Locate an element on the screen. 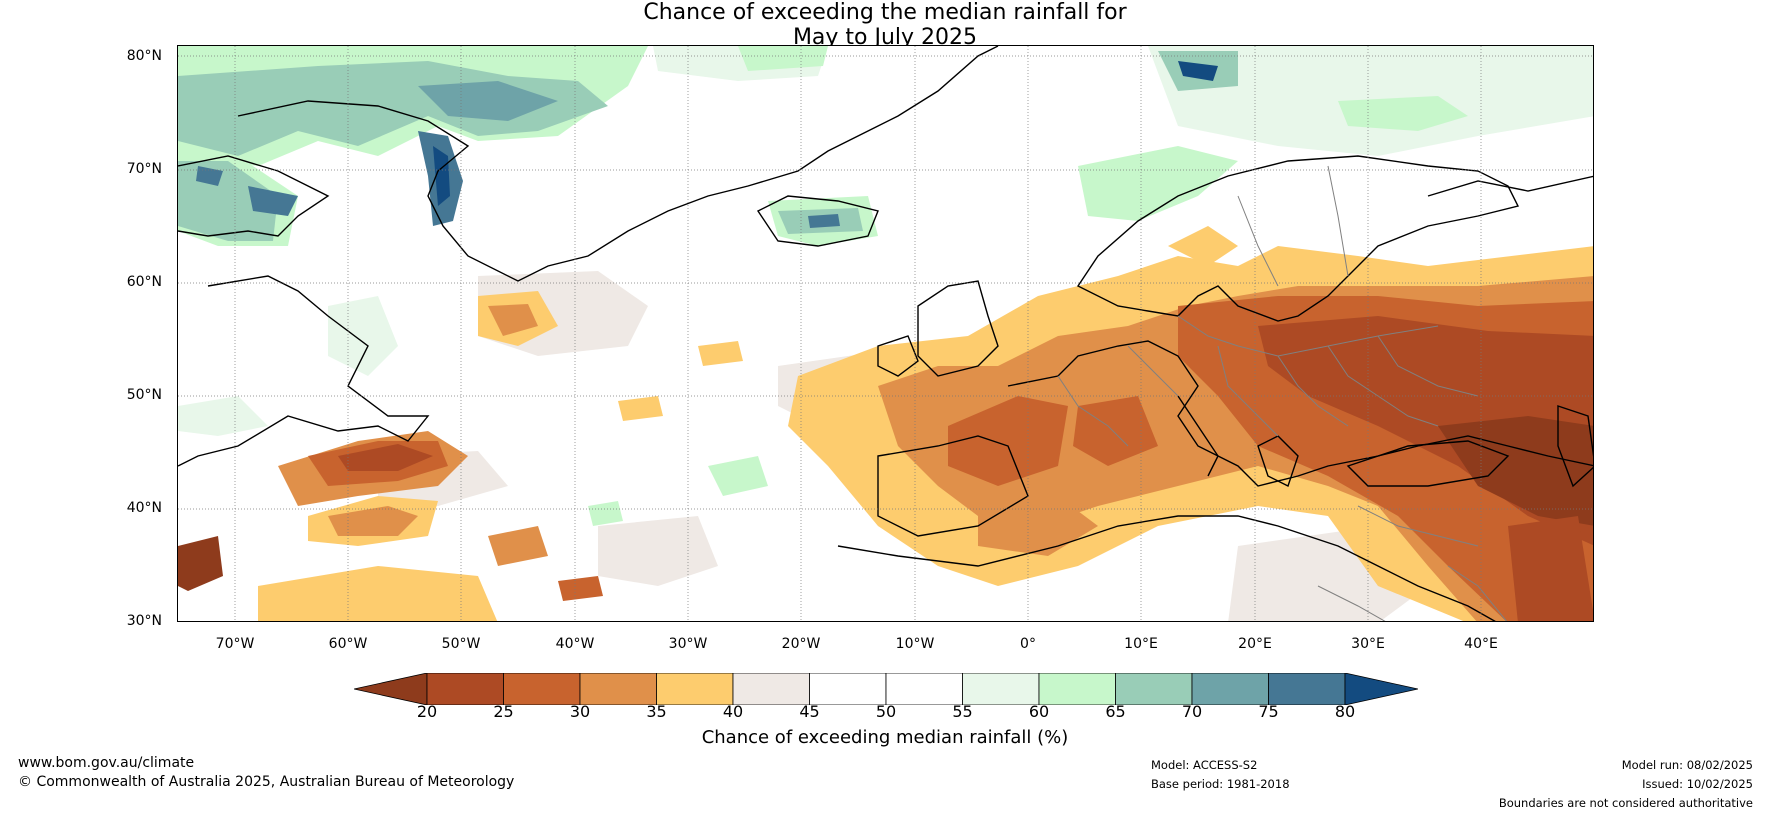 The height and width of the screenshot is (816, 1770). colorbar-tick-80: 80 is located at coordinates (1345, 711).